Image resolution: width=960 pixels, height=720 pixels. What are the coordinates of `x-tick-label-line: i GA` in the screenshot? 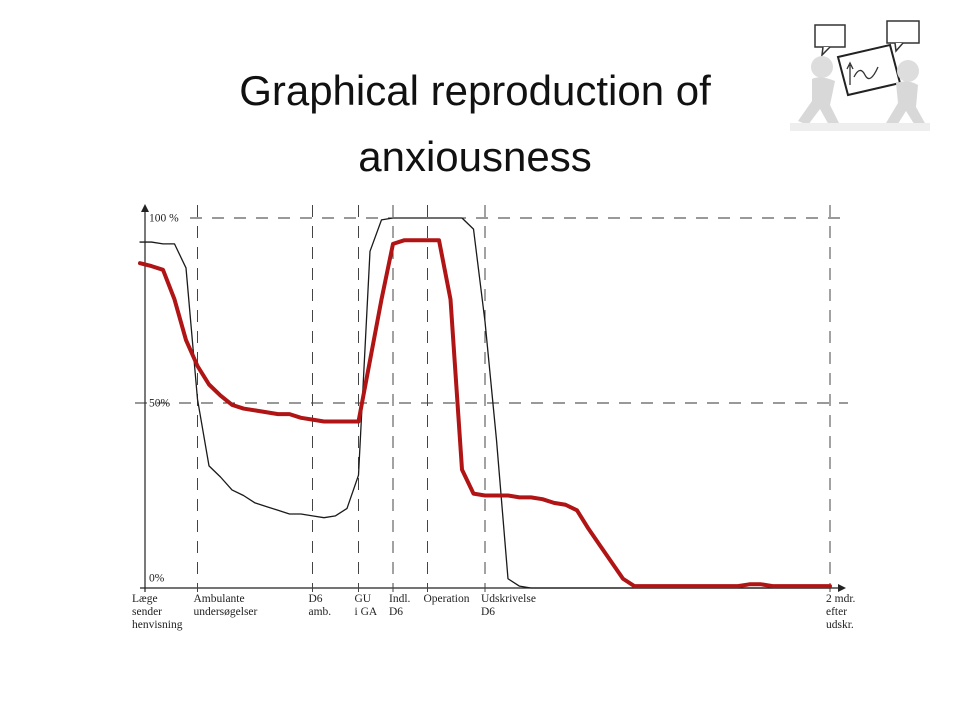 It's located at (366, 612).